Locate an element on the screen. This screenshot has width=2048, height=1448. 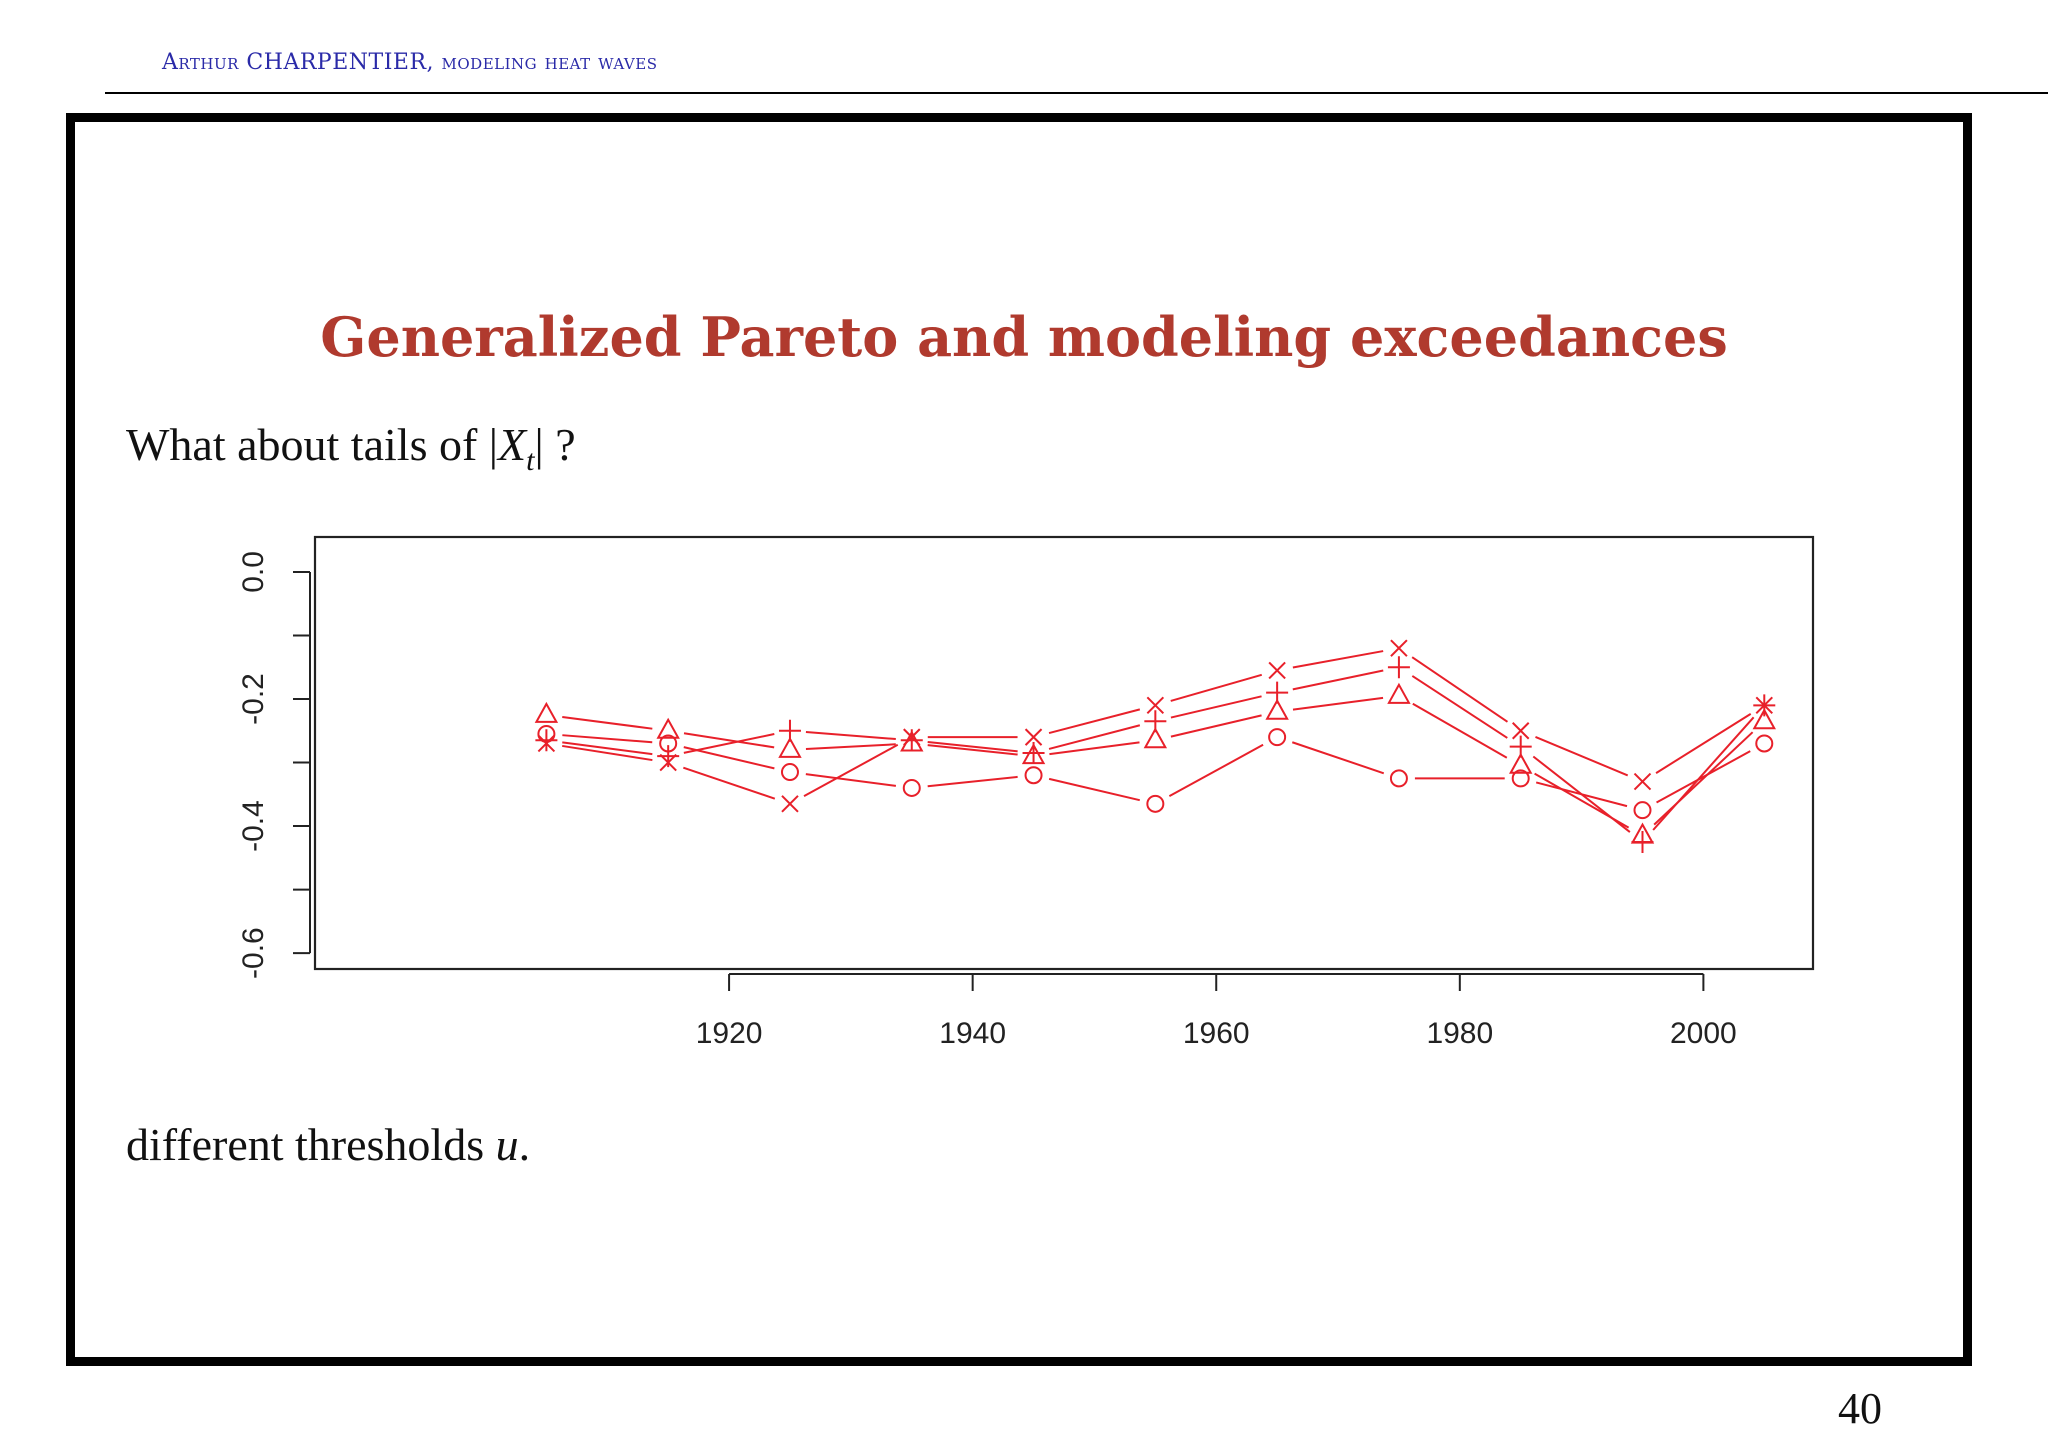
y-tick-label: 0.0 is located at coordinates (253, 572).